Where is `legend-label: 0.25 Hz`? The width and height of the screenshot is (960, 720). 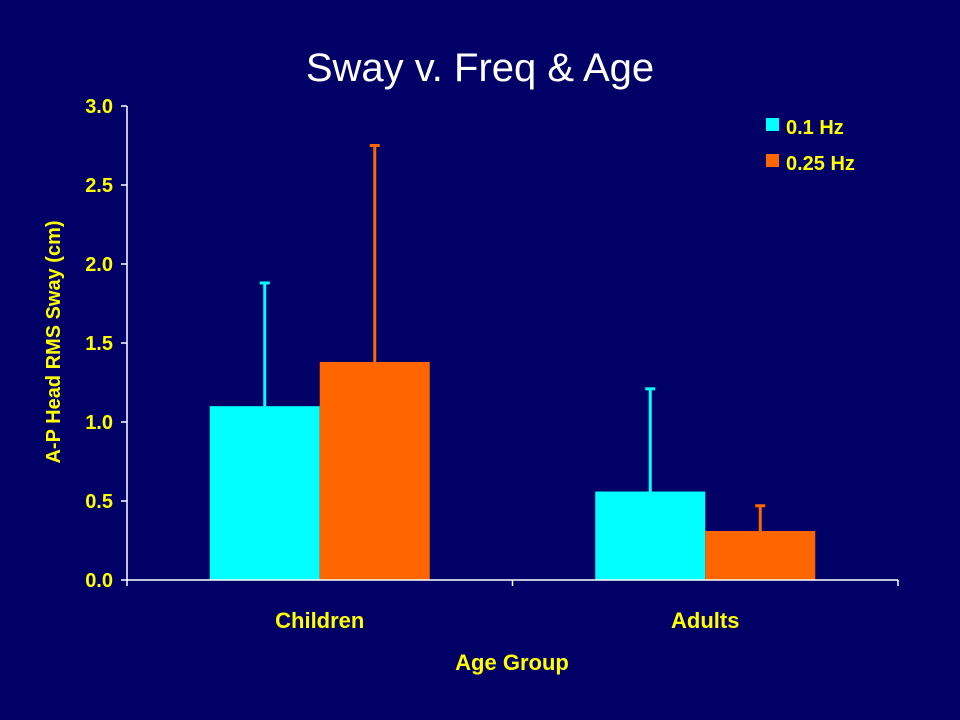
legend-label: 0.25 Hz is located at coordinates (820, 164).